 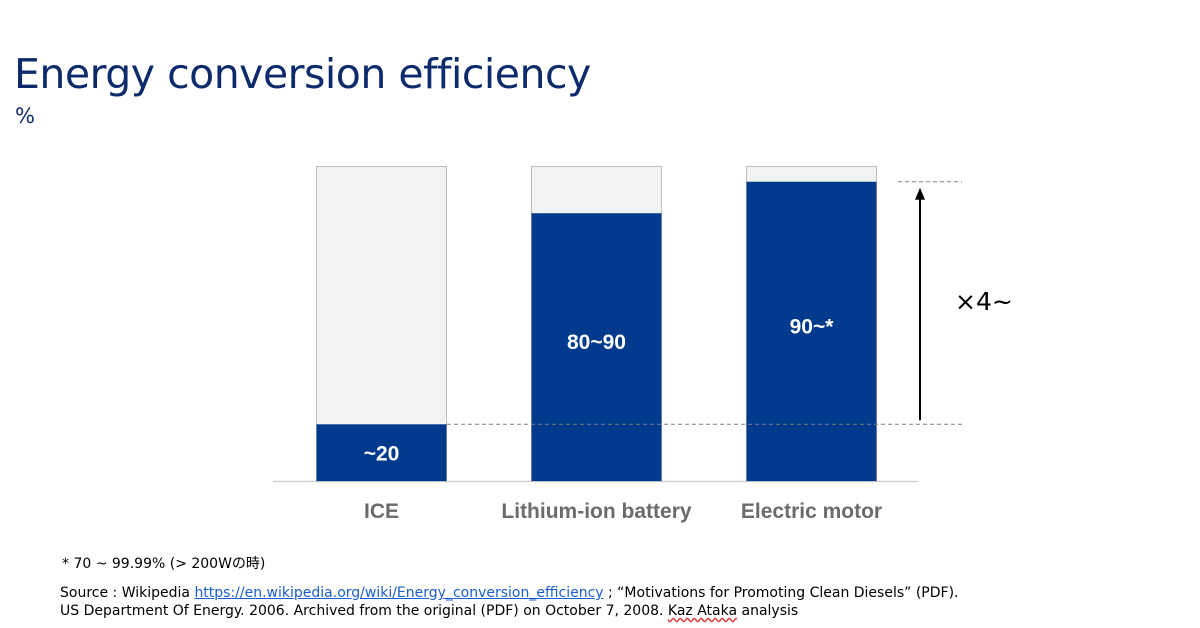 I want to click on source-author: Kaz Ataka, so click(x=702, y=611).